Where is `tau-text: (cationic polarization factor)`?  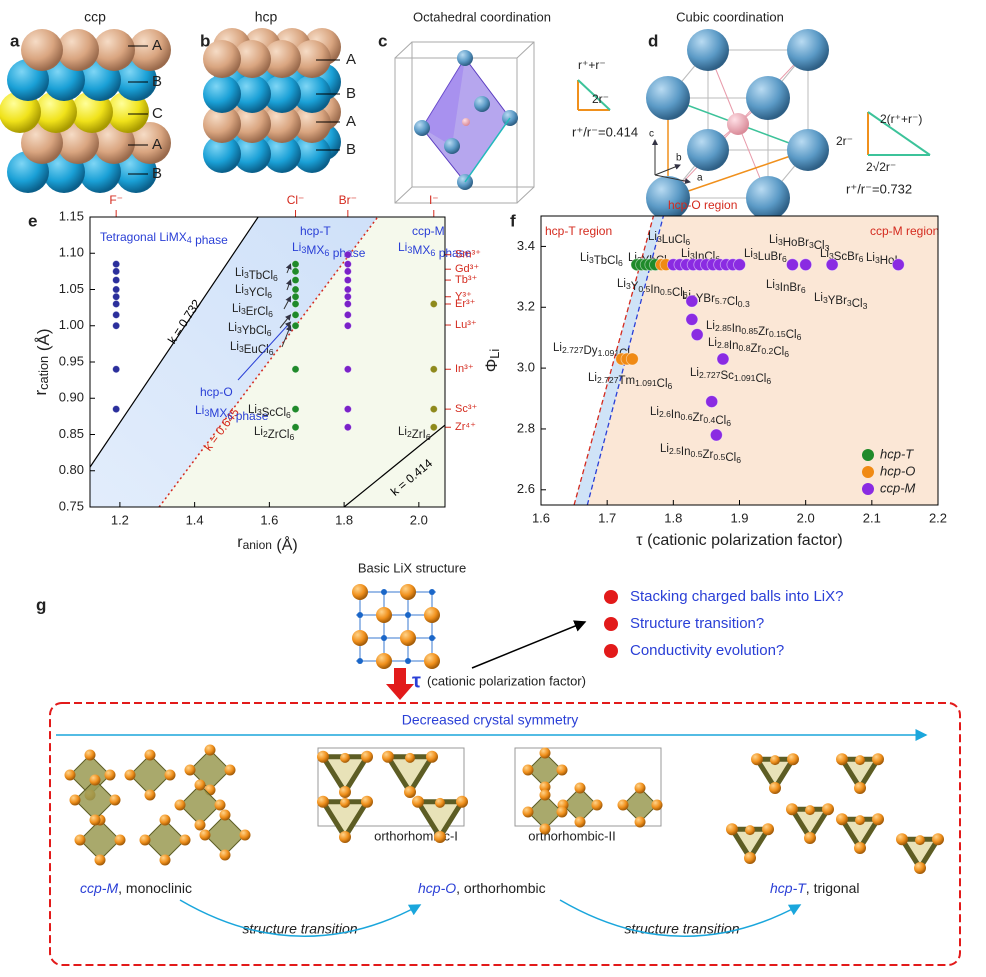 tau-text: (cationic polarization factor) is located at coordinates (506, 680).